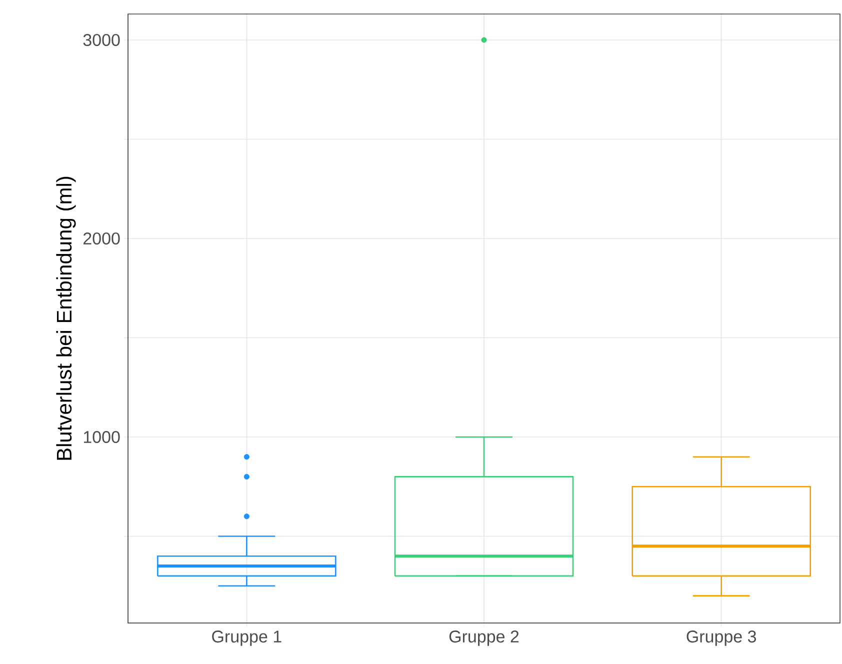 The width and height of the screenshot is (842, 664). Describe the element at coordinates (102, 437) in the screenshot. I see `y-tick-label: 1000` at that location.